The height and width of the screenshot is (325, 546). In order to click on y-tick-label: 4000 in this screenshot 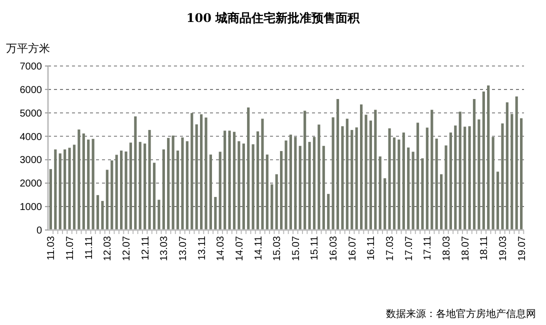, I will do `click(31, 137)`.